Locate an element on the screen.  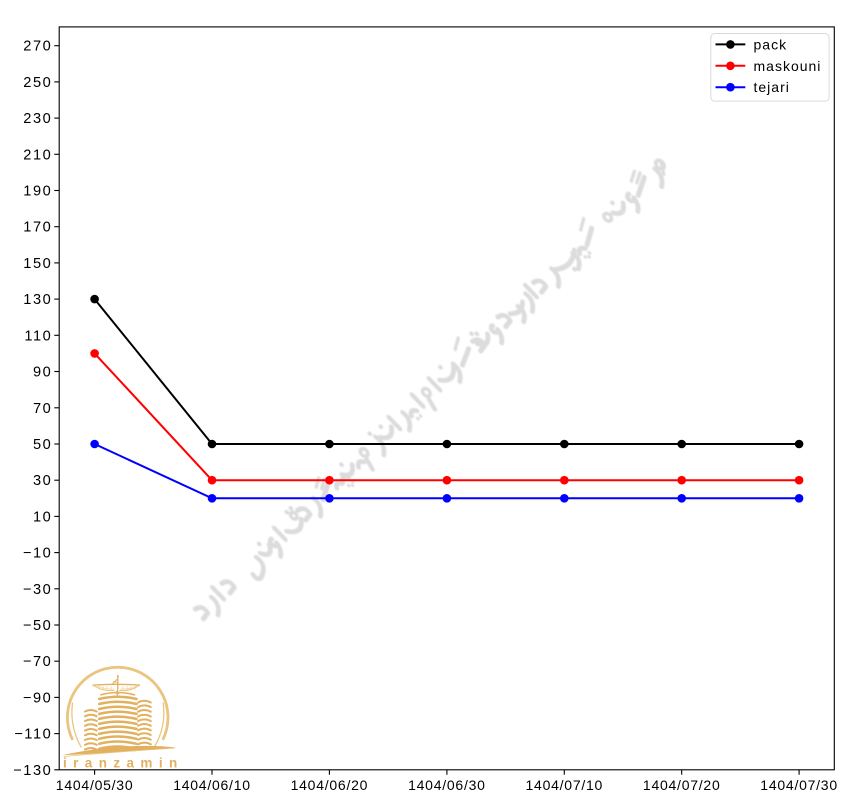
svg-text: 50 is located at coordinates (42, 445).